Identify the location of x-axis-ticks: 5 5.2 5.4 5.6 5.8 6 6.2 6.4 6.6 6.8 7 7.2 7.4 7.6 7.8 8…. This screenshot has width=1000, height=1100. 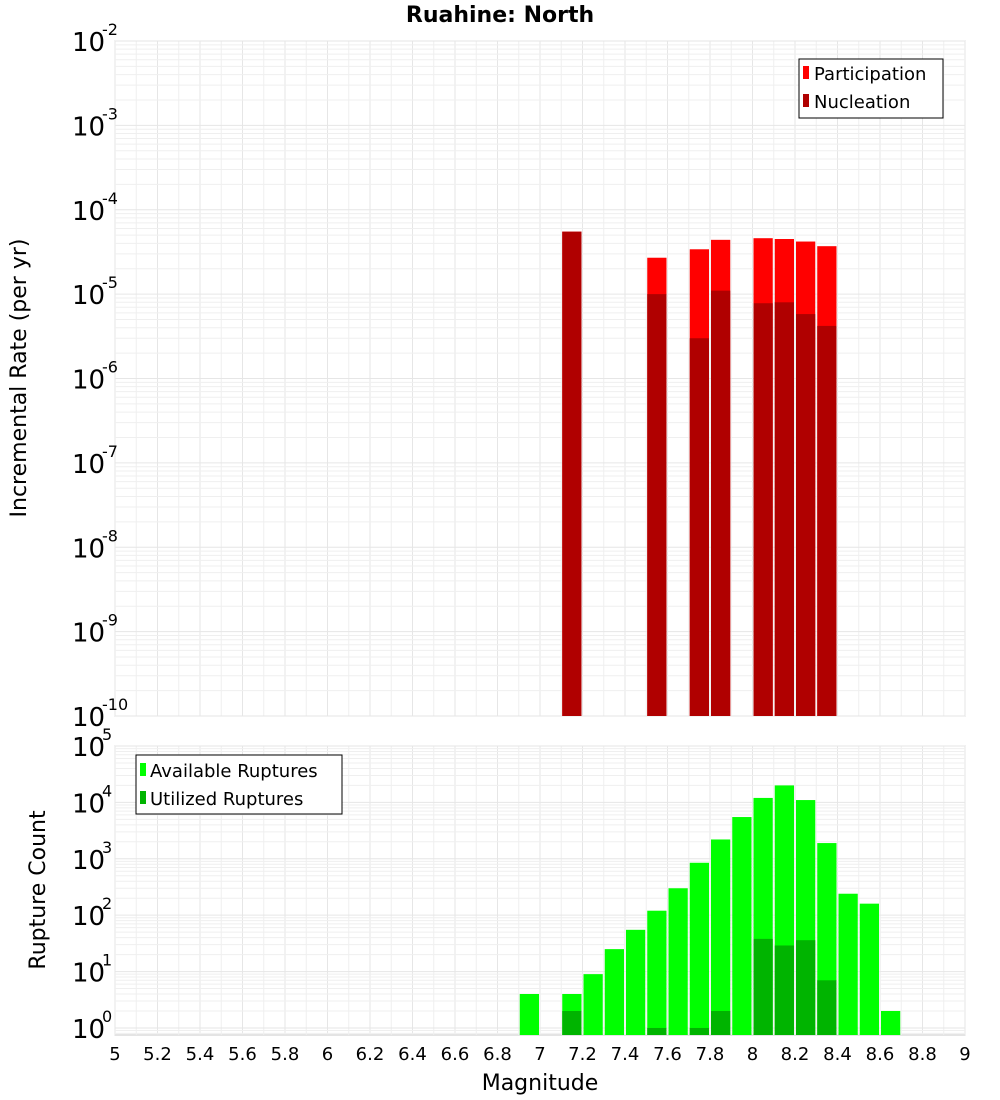
(539, 1054).